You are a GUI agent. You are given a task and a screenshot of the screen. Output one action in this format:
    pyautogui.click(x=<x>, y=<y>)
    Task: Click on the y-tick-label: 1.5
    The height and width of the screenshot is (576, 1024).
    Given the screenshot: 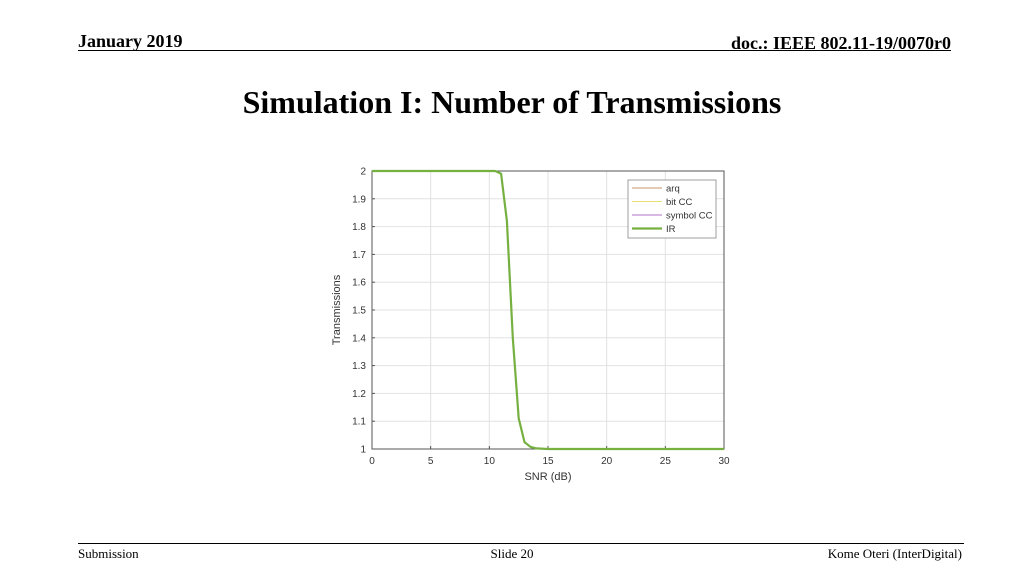 What is the action you would take?
    pyautogui.click(x=359, y=311)
    